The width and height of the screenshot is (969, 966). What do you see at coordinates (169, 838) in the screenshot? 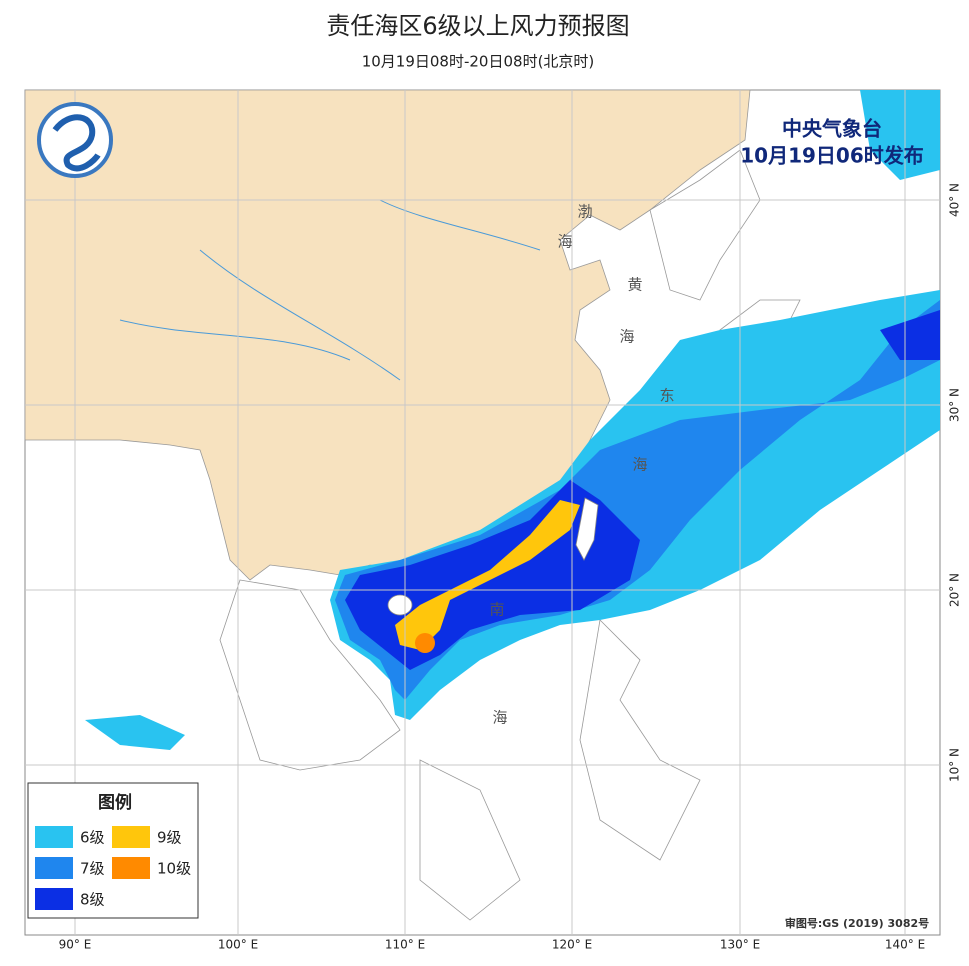
I see `legend-label: 9级` at bounding box center [169, 838].